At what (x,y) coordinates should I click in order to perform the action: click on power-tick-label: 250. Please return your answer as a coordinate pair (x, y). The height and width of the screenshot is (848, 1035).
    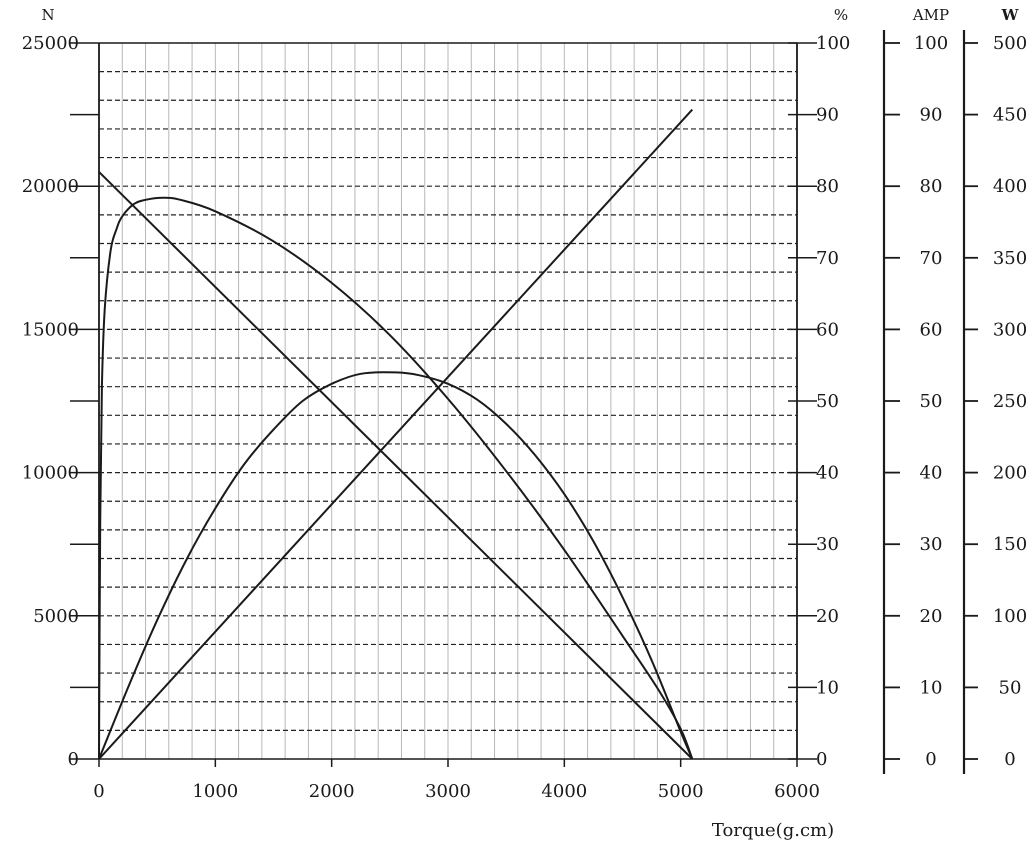
    Looking at the image, I should click on (1010, 401).